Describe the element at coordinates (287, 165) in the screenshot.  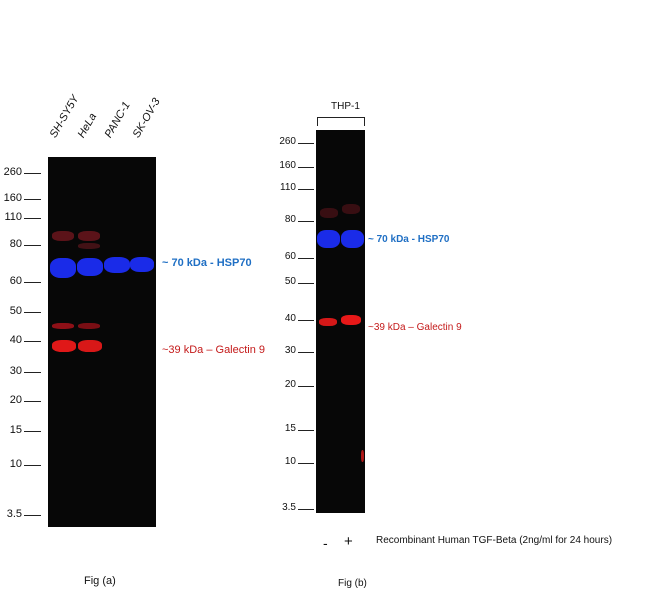
I see `ladder-b-marker-label: 160` at that location.